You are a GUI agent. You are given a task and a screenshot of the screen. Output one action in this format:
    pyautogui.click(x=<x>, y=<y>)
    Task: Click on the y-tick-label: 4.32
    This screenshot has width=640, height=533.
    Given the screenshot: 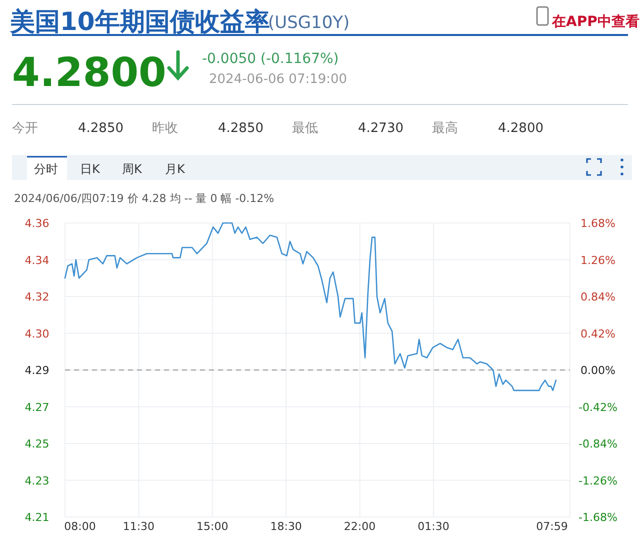 What is the action you would take?
    pyautogui.click(x=37, y=297)
    